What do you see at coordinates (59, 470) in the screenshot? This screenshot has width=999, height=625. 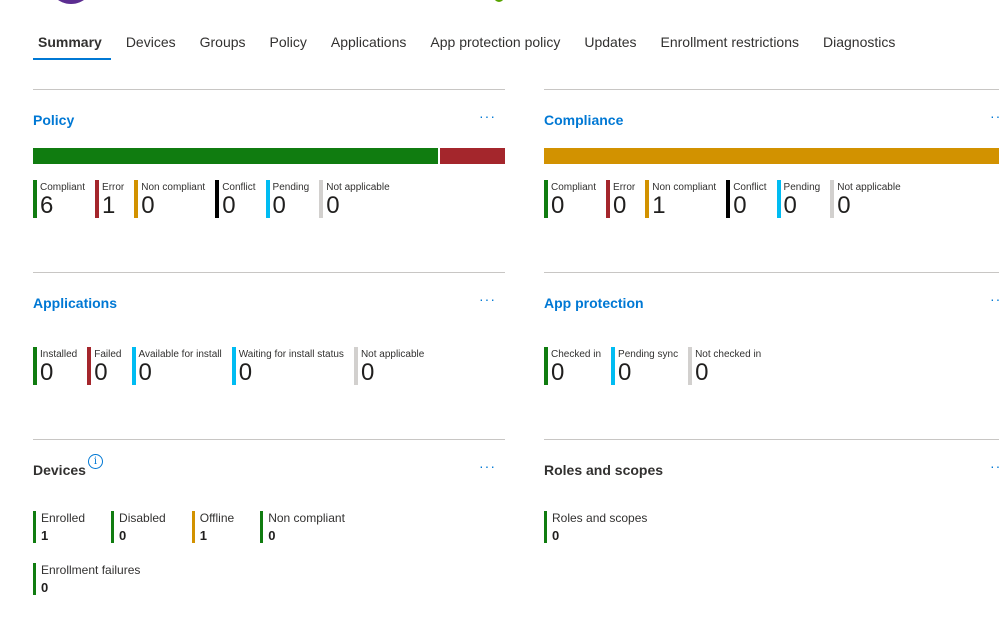 I see `devices-title: Devices` at bounding box center [59, 470].